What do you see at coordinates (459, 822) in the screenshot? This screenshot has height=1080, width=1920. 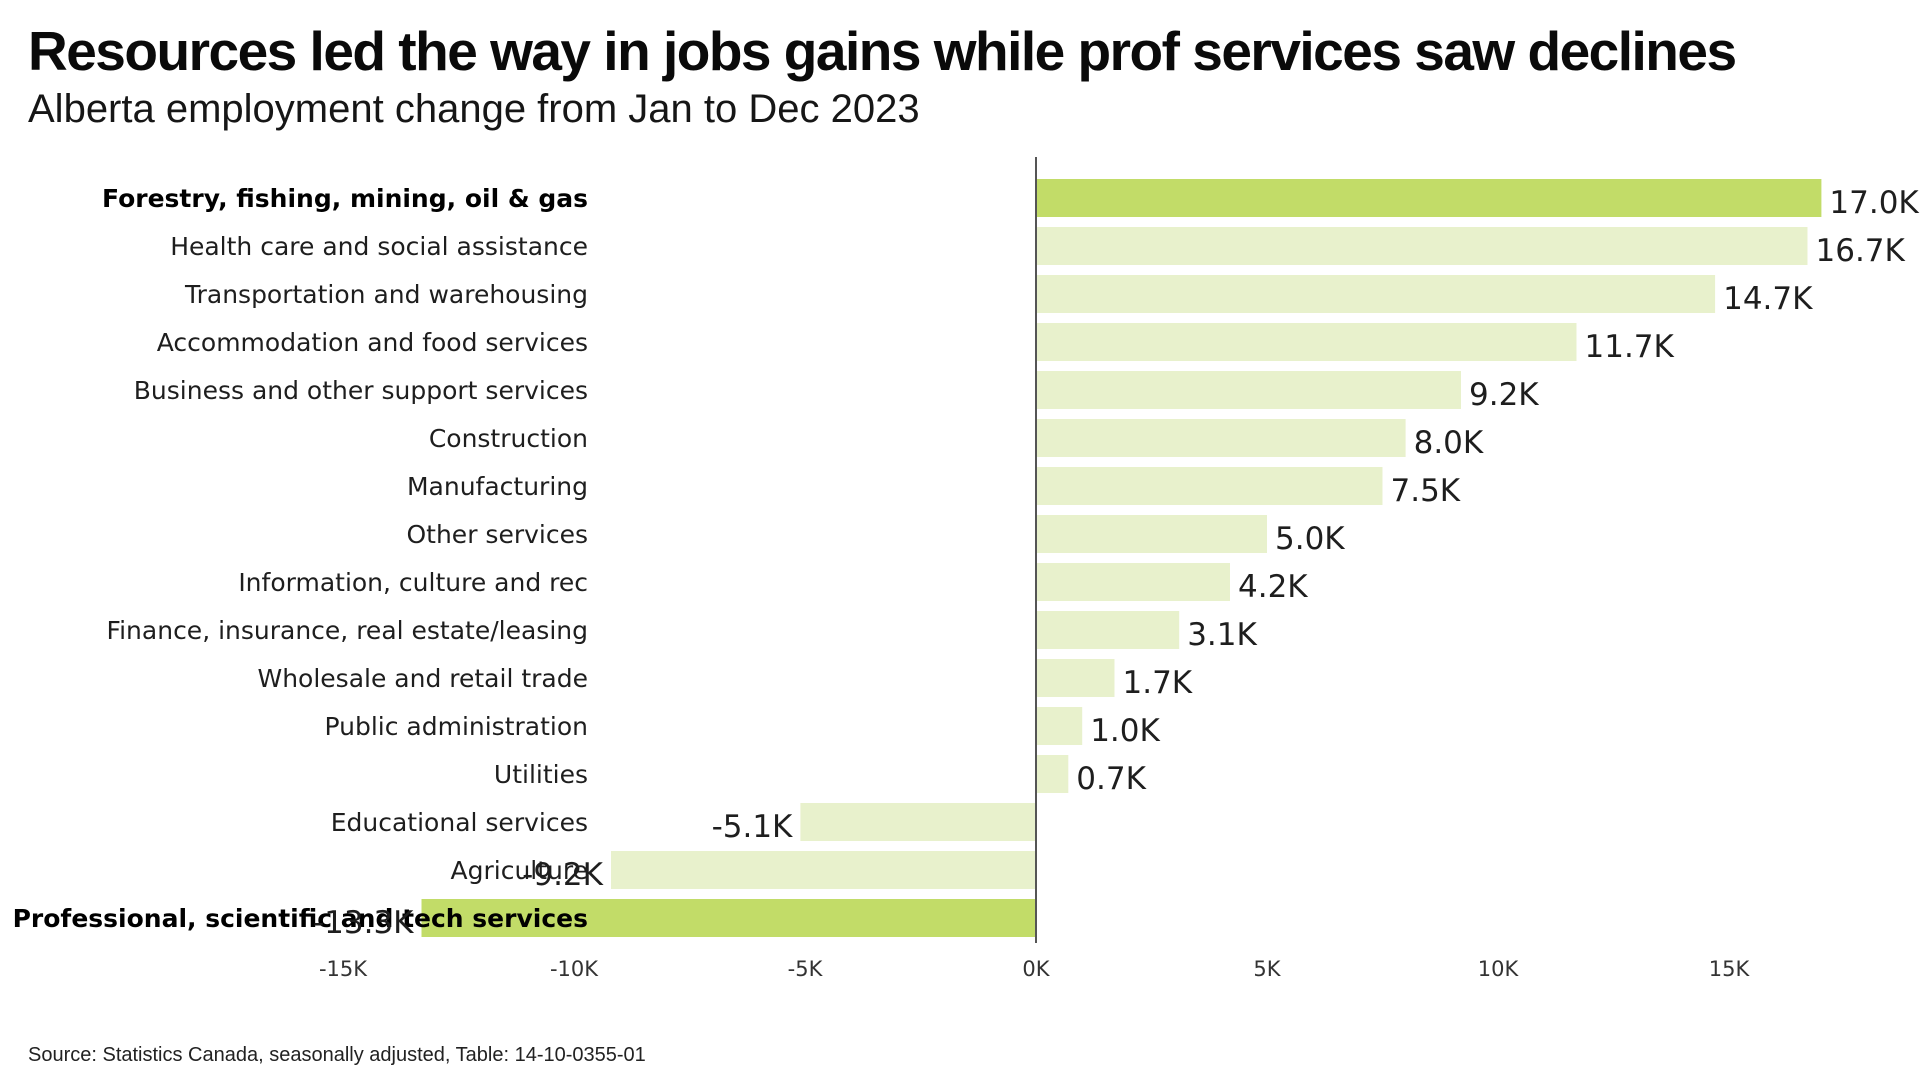 I see `category-label: Educational services` at bounding box center [459, 822].